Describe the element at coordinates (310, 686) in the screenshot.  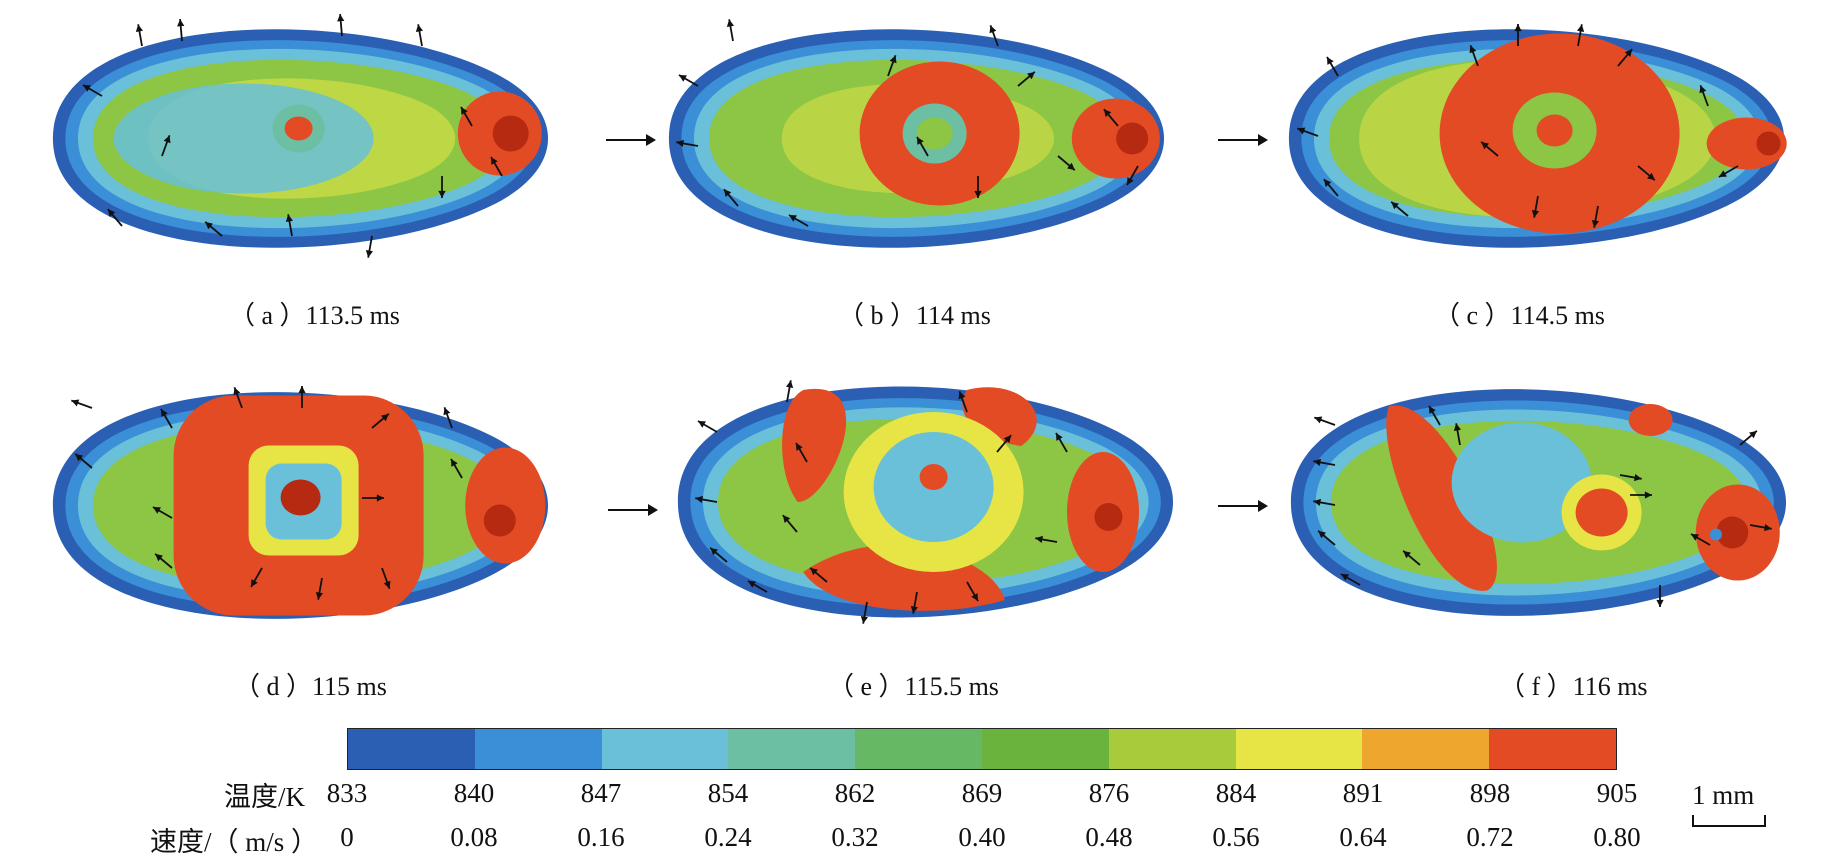
I see `caption-d: （ d ）115 ms` at that location.